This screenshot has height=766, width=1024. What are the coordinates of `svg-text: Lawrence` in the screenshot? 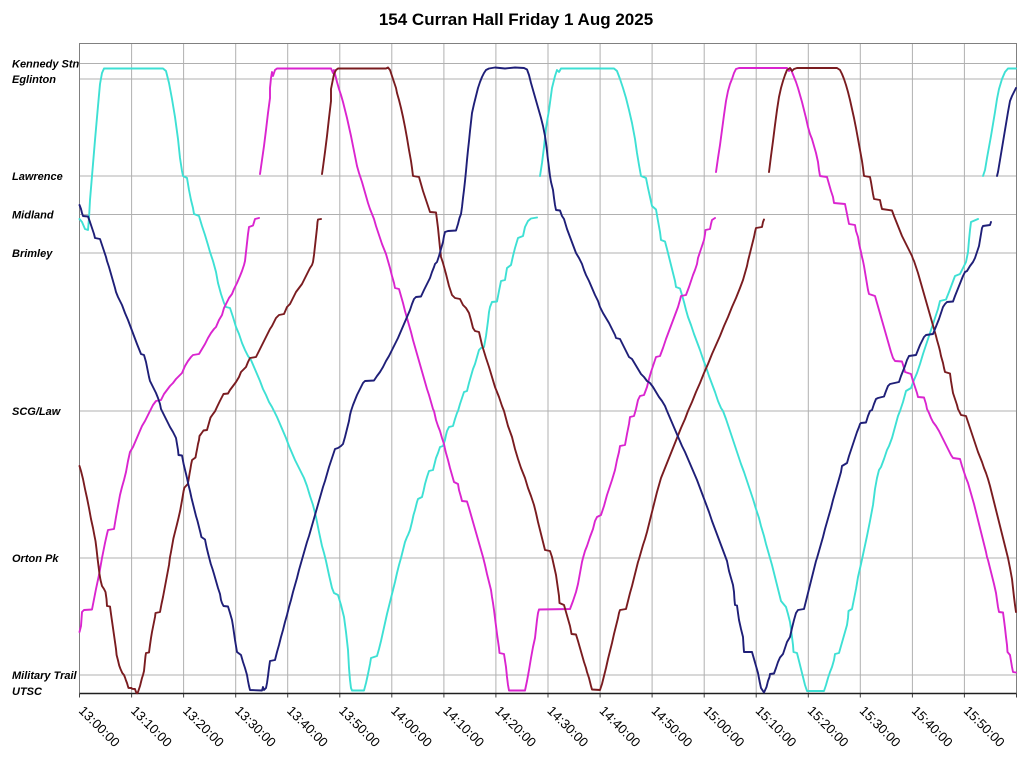 It's located at (37, 177).